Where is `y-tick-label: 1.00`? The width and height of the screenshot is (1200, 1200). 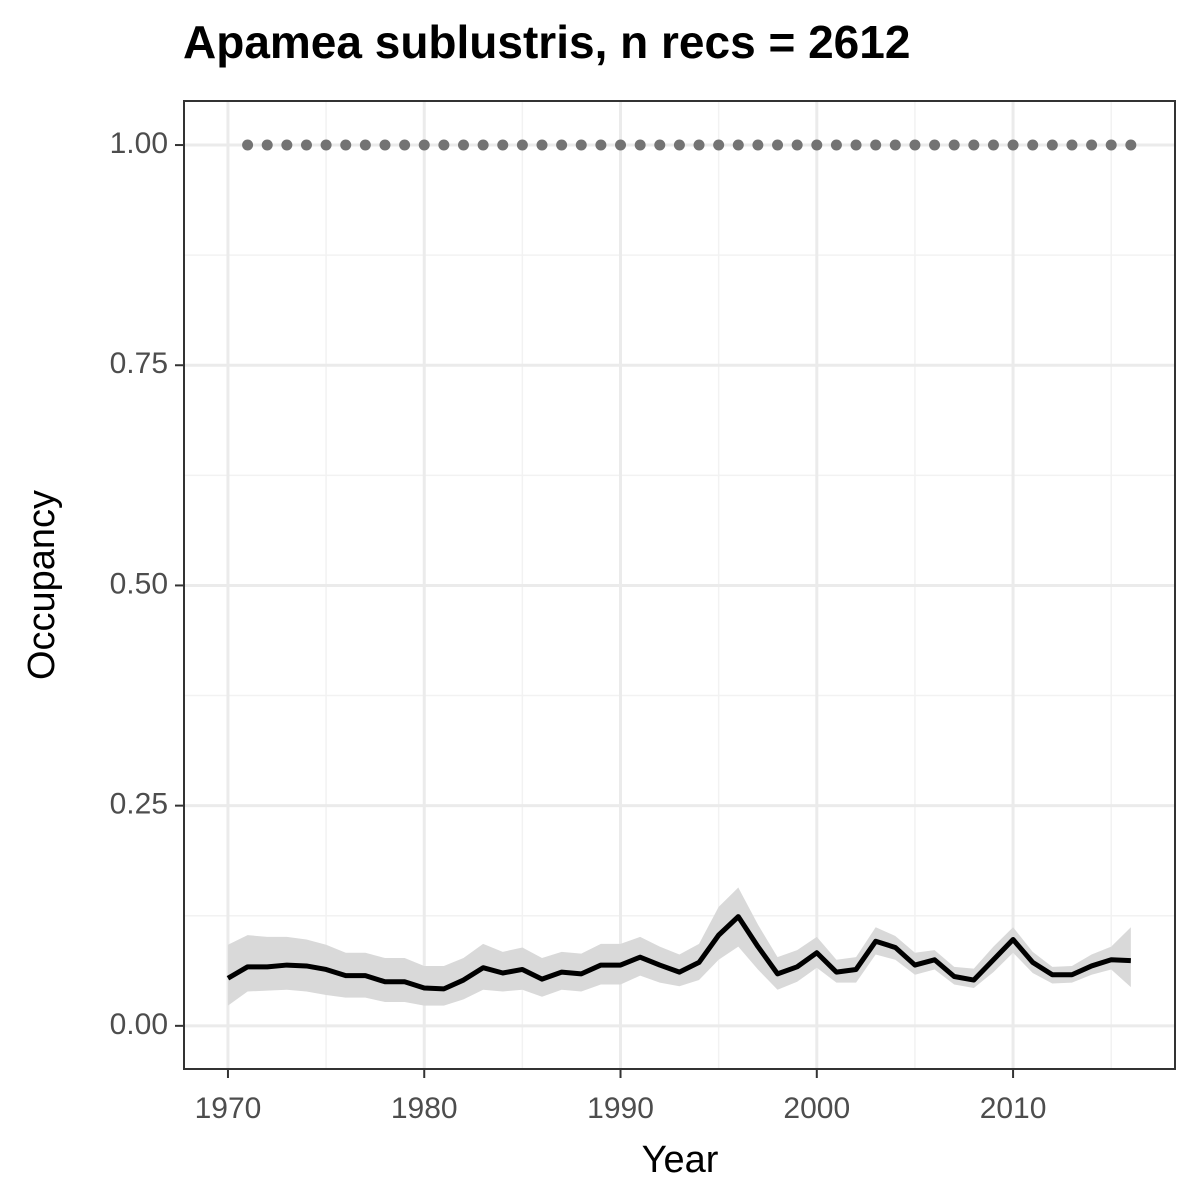 y-tick-label: 1.00 is located at coordinates (139, 143).